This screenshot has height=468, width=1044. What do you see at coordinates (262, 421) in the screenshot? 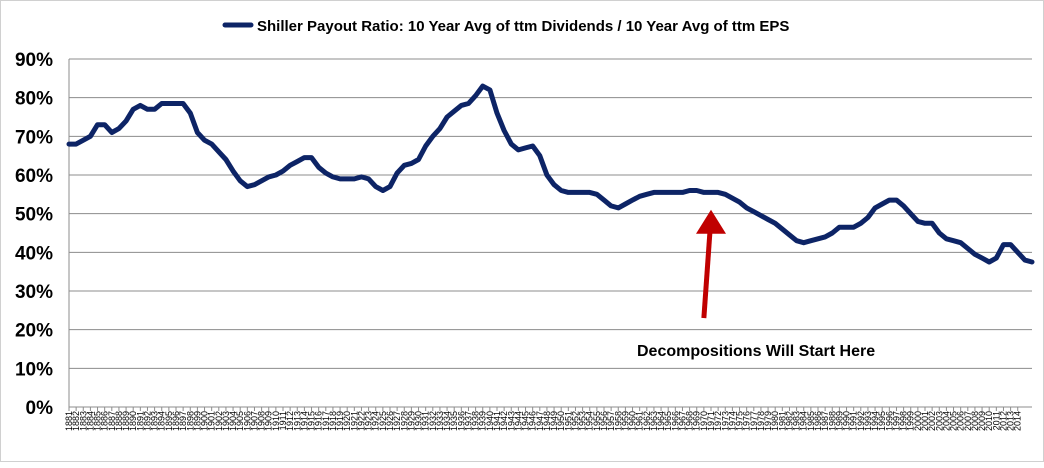
I see `x-tick-label: 1908` at bounding box center [262, 421].